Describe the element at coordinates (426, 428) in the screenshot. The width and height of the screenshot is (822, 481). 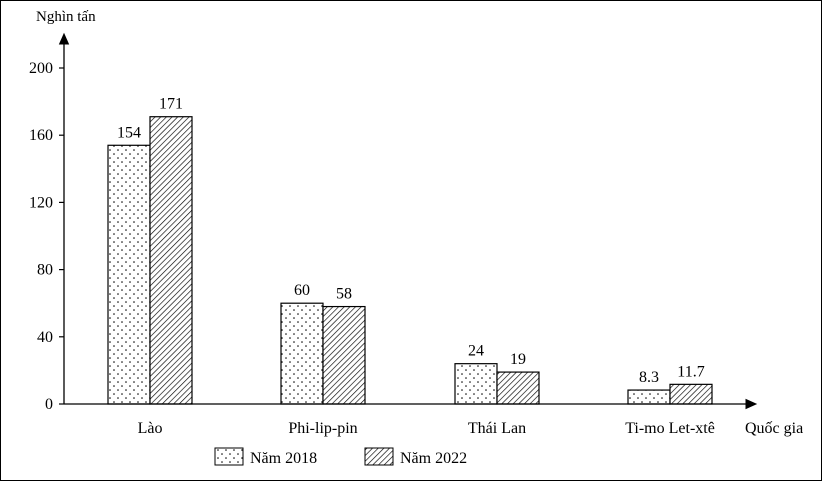
I see `x-labels-group: Lào Phi-lip-pin Thái Lan Ti-mo Let-xtê` at that location.